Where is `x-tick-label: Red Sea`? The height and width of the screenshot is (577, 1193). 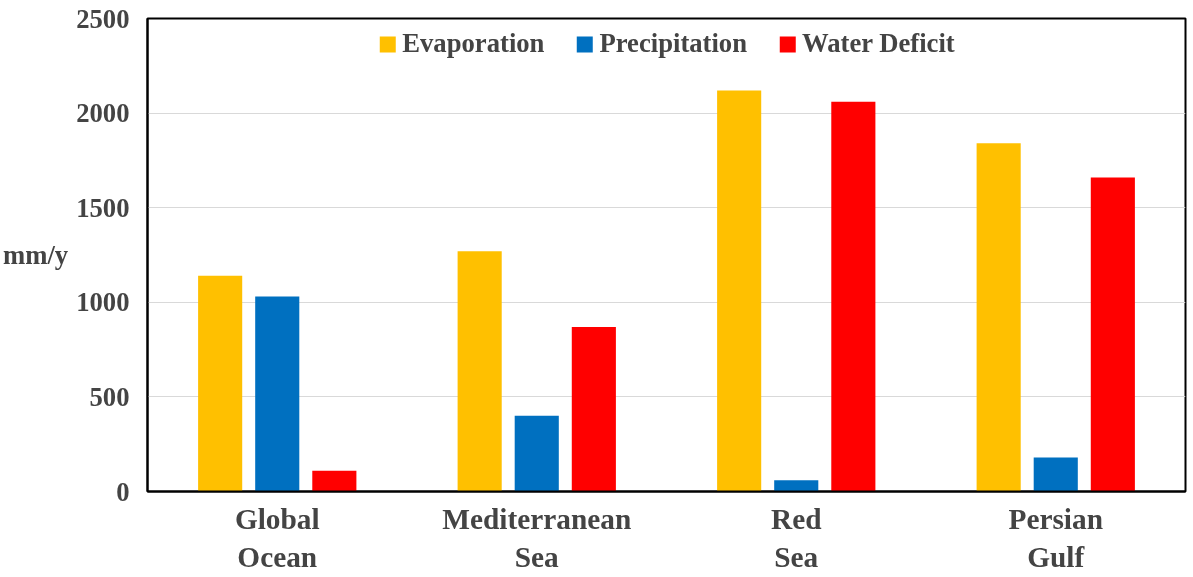 x-tick-label: Red Sea is located at coordinates (796, 537).